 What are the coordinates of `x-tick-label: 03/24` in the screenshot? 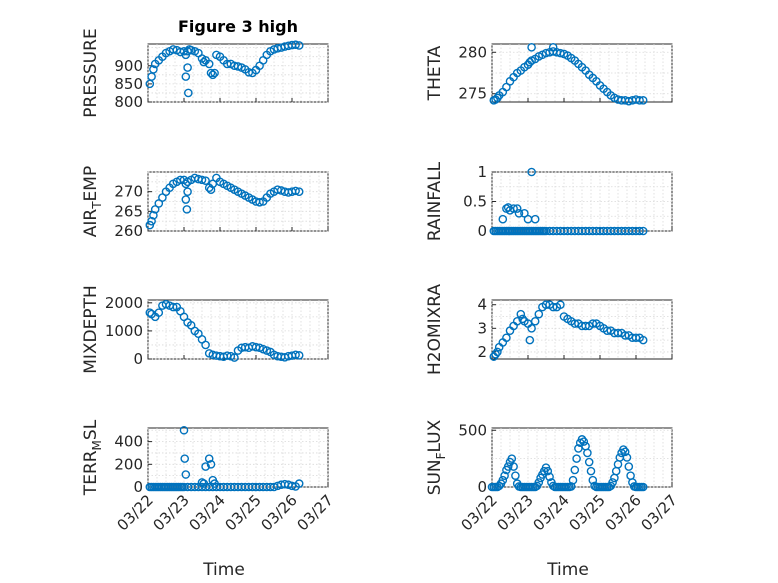 It's located at (207, 512).